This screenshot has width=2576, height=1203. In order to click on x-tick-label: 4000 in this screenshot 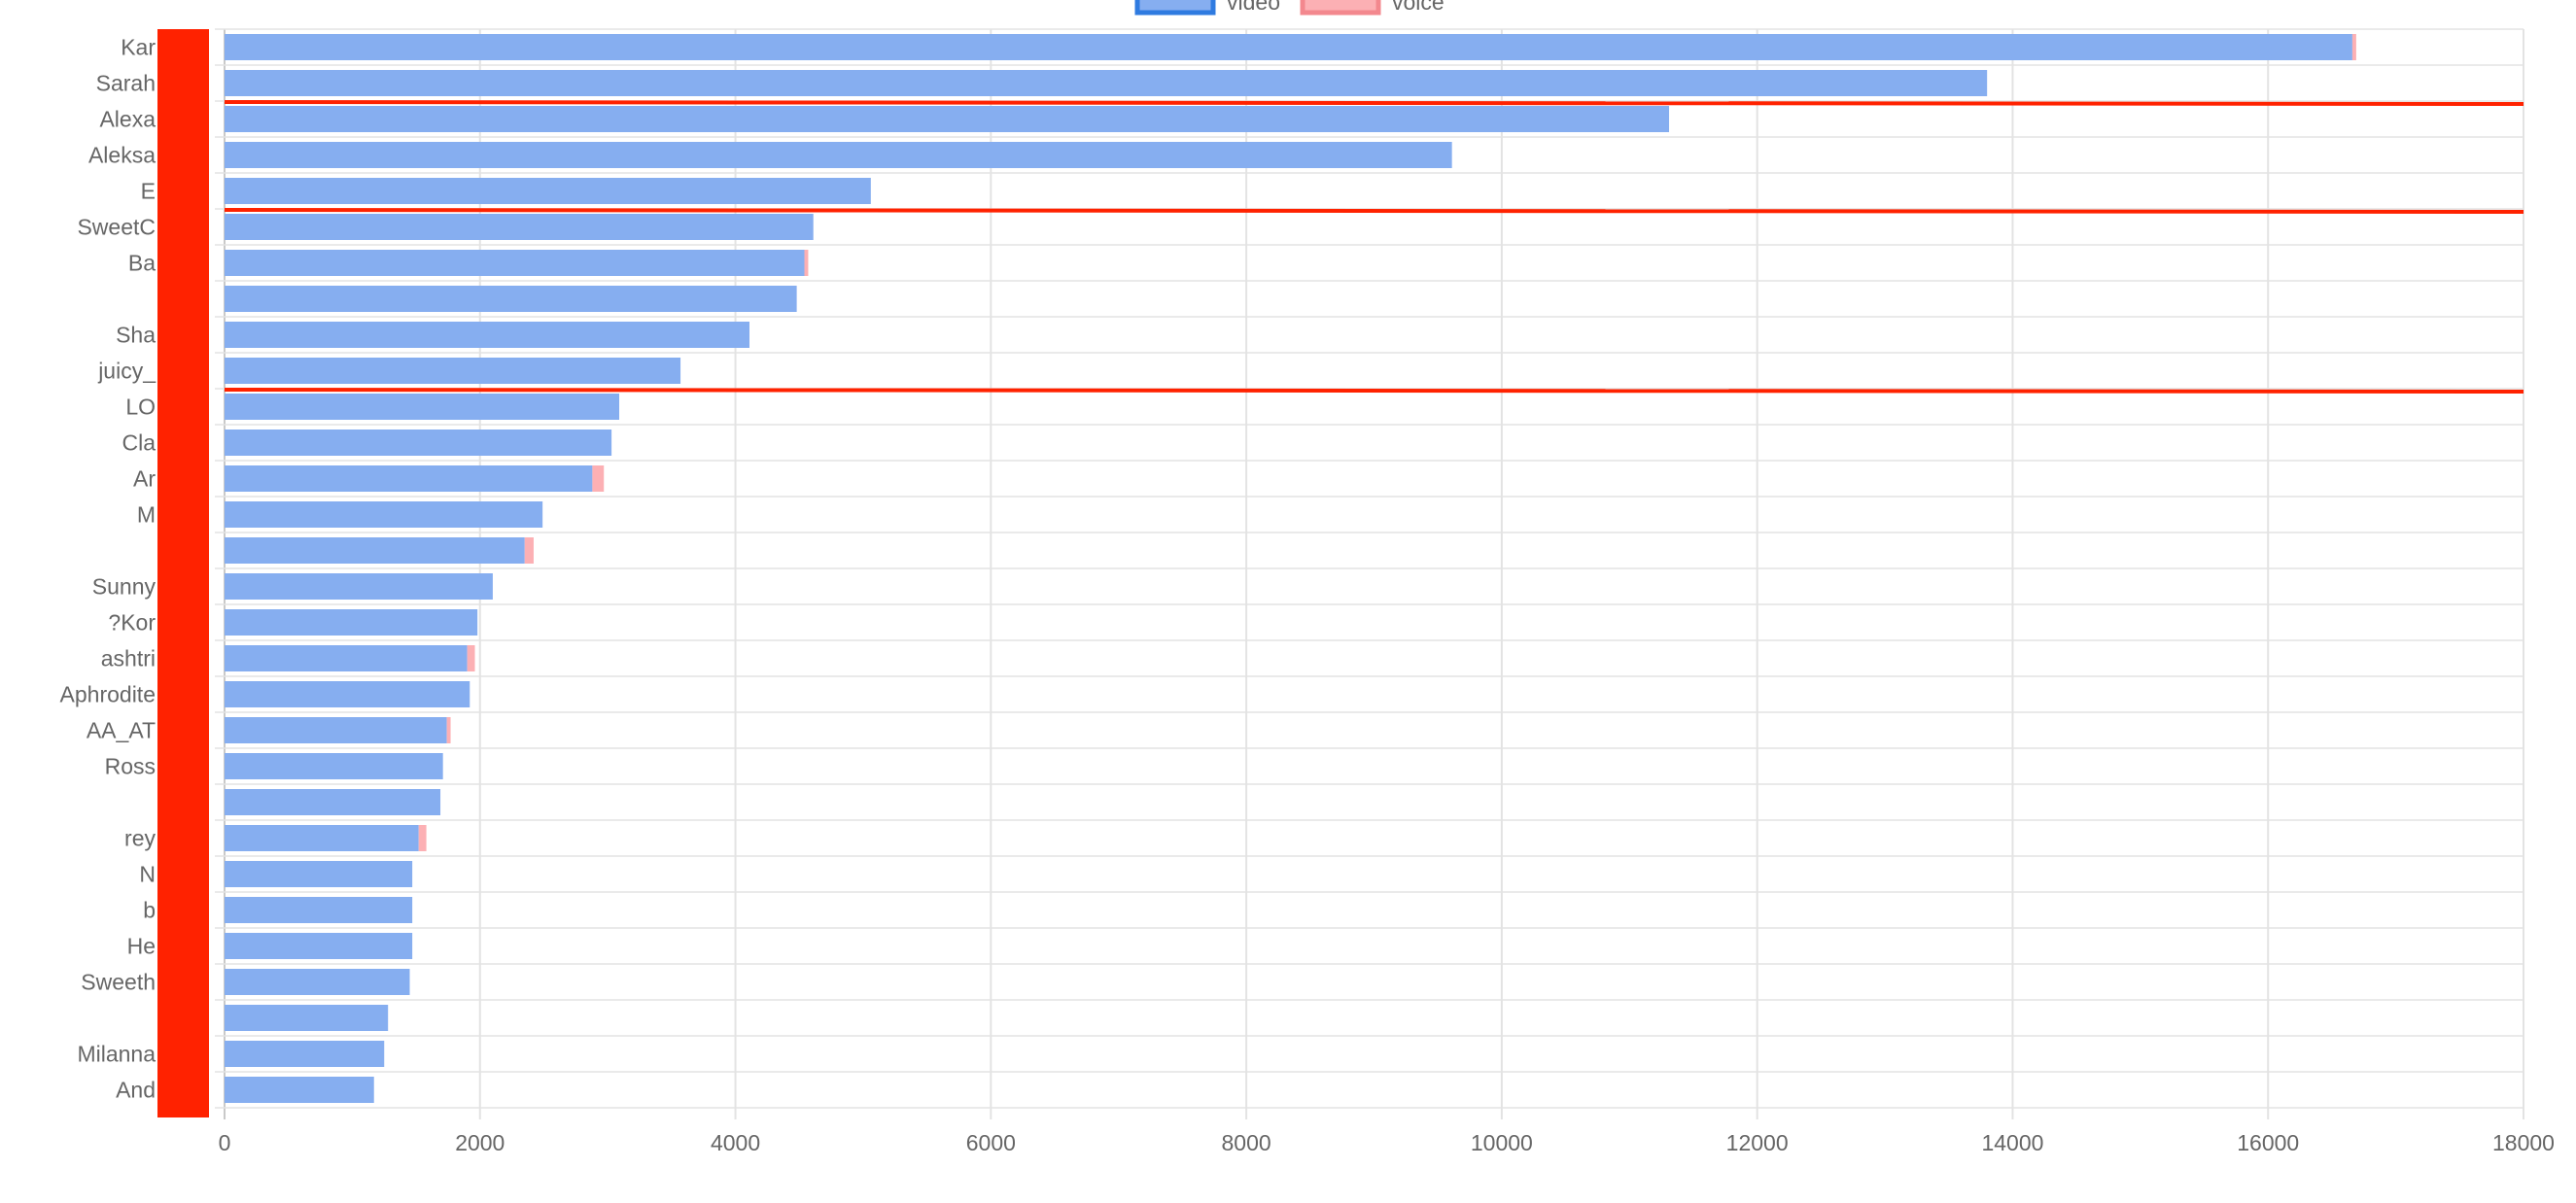, I will do `click(735, 1142)`.